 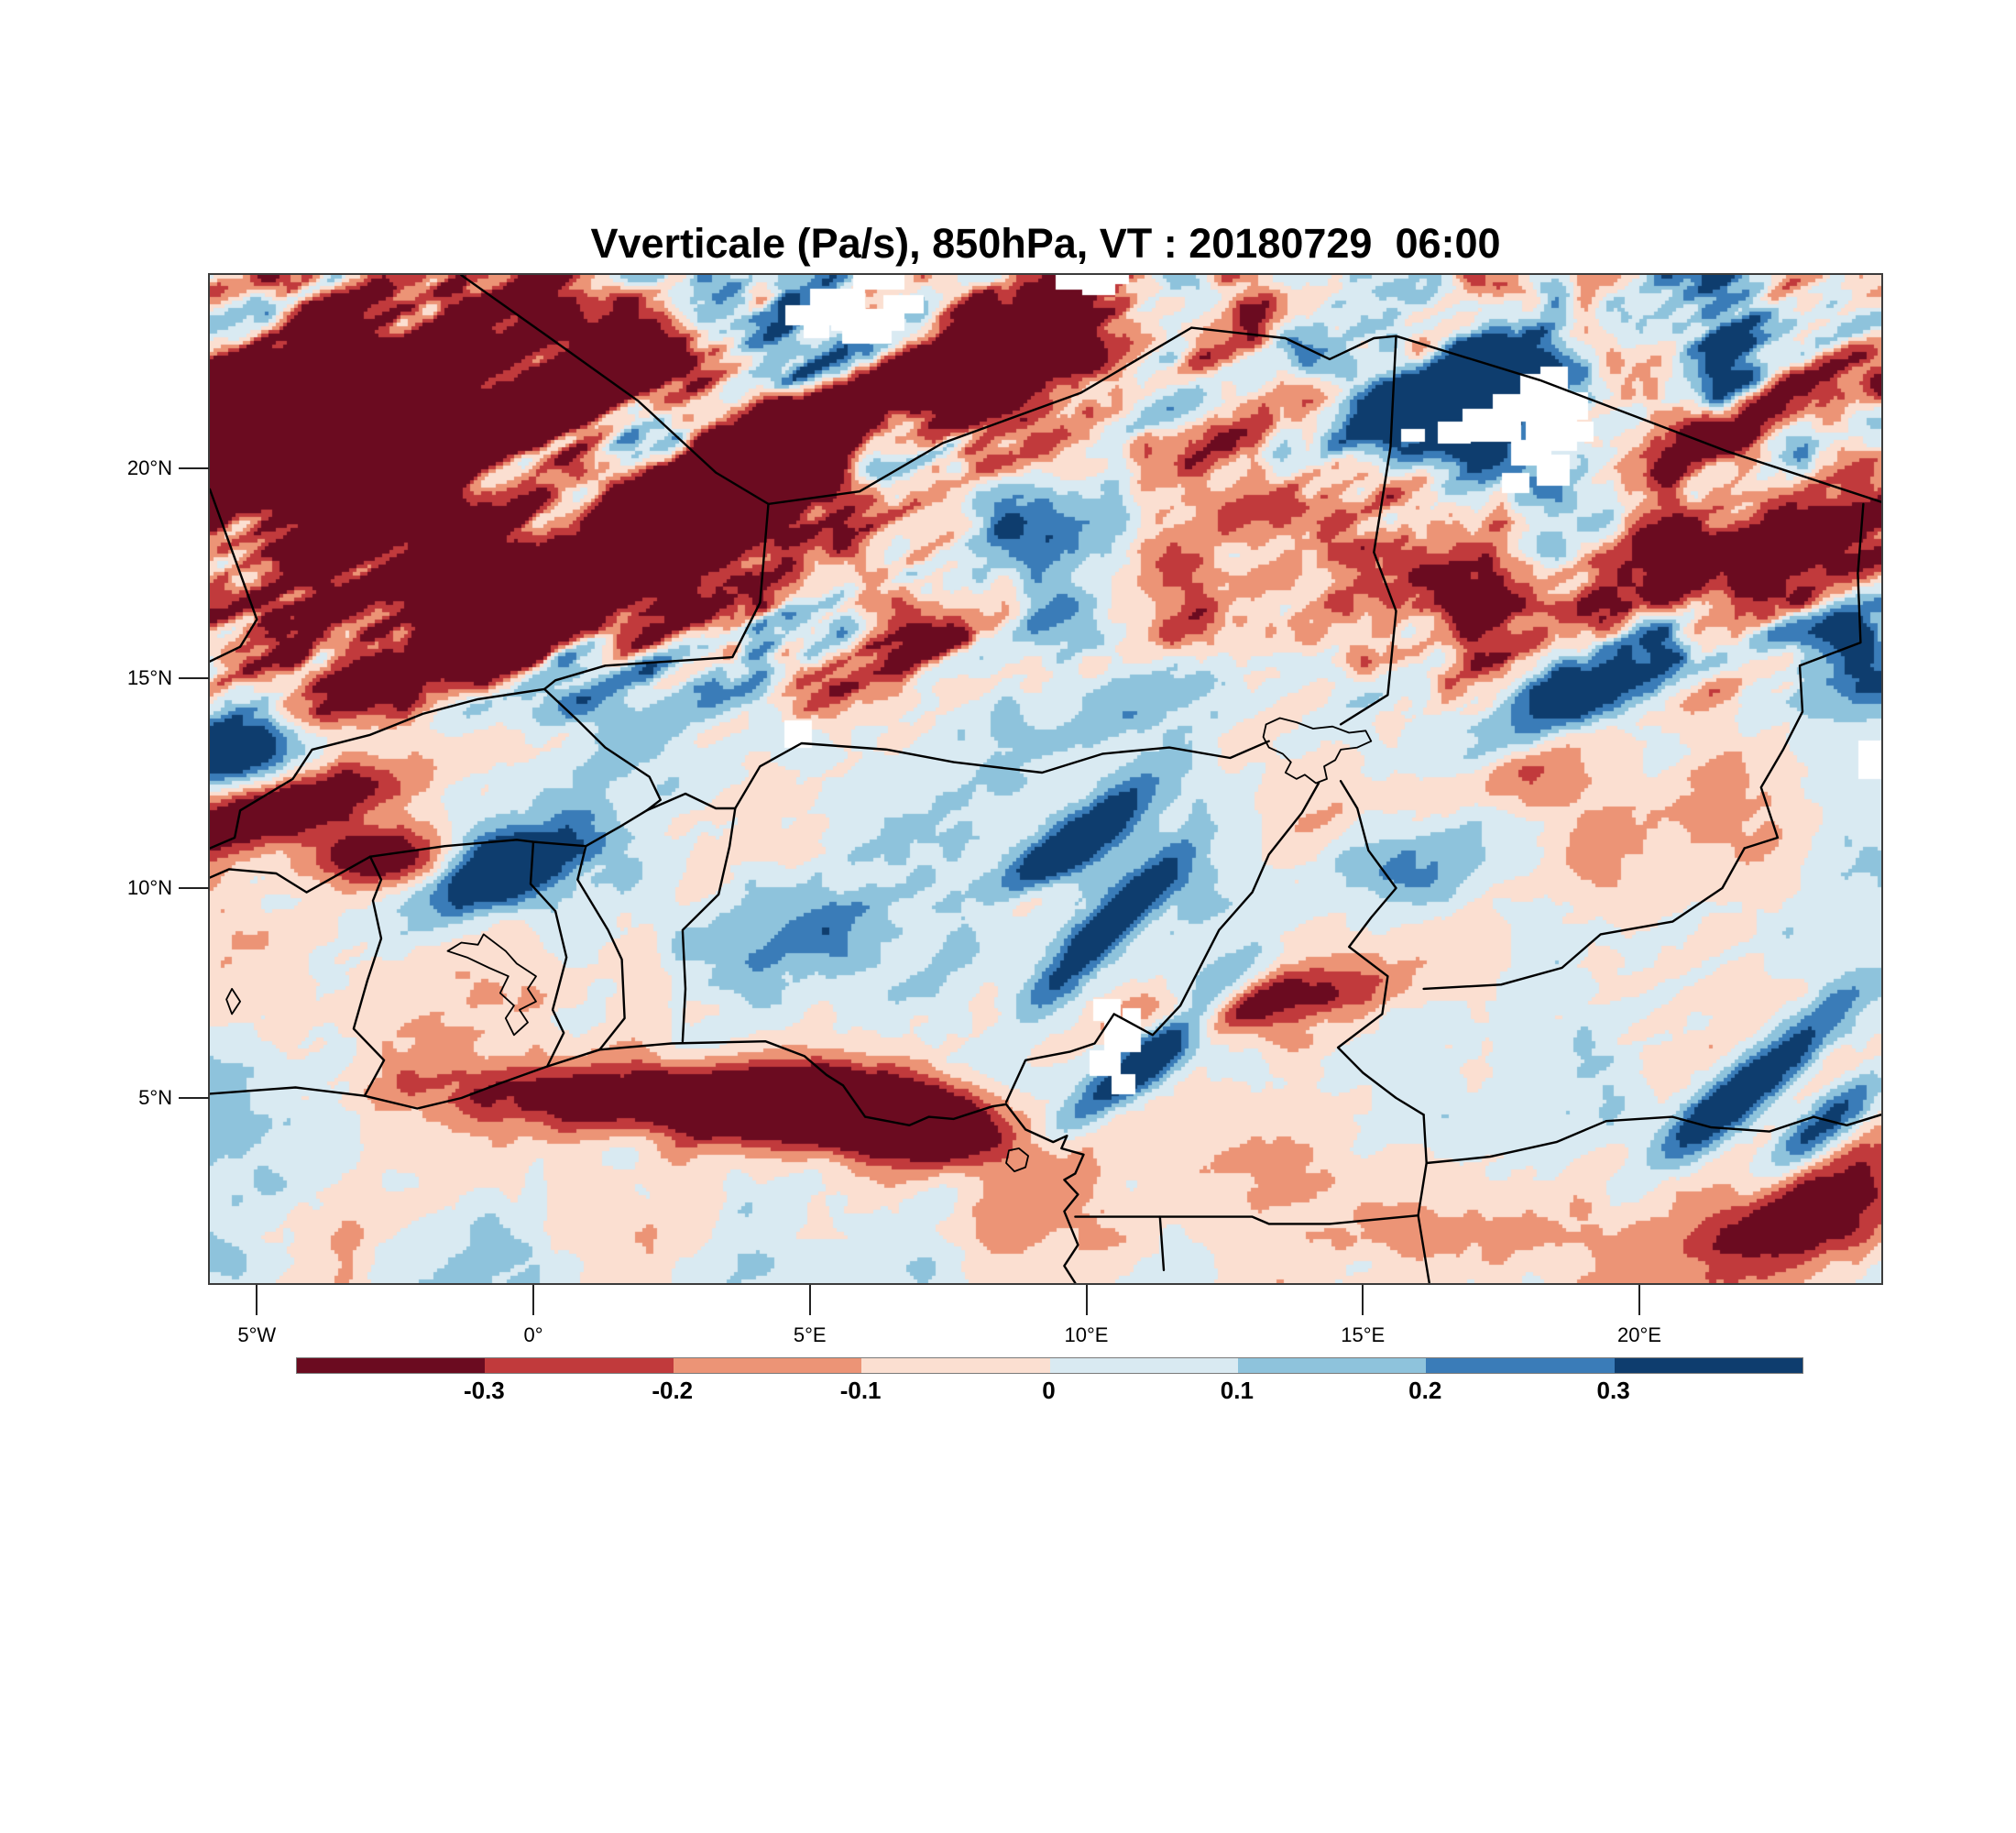 What do you see at coordinates (149, 677) in the screenshot?
I see `lat-tick-label: 15°N` at bounding box center [149, 677].